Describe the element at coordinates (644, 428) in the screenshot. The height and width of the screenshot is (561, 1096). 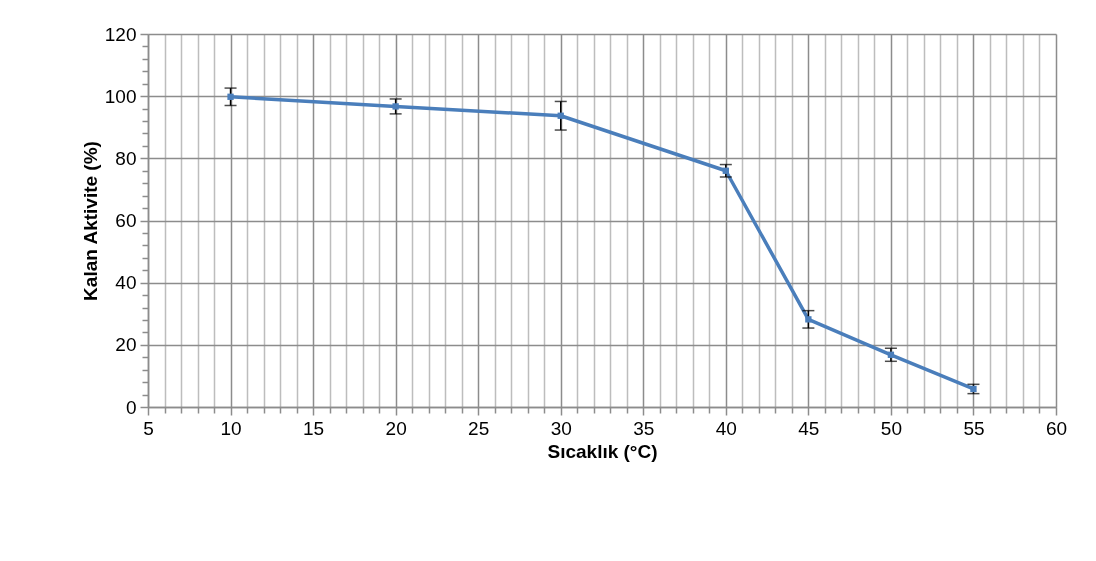
I see `x-tick-label: 35` at that location.